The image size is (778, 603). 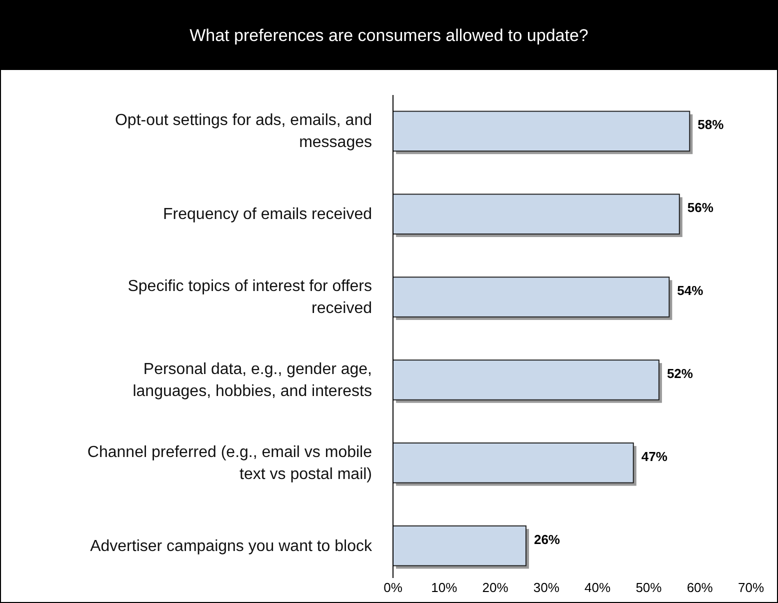 I want to click on y-tick-label: Advertiser campaigns you want to block, so click(x=231, y=546).